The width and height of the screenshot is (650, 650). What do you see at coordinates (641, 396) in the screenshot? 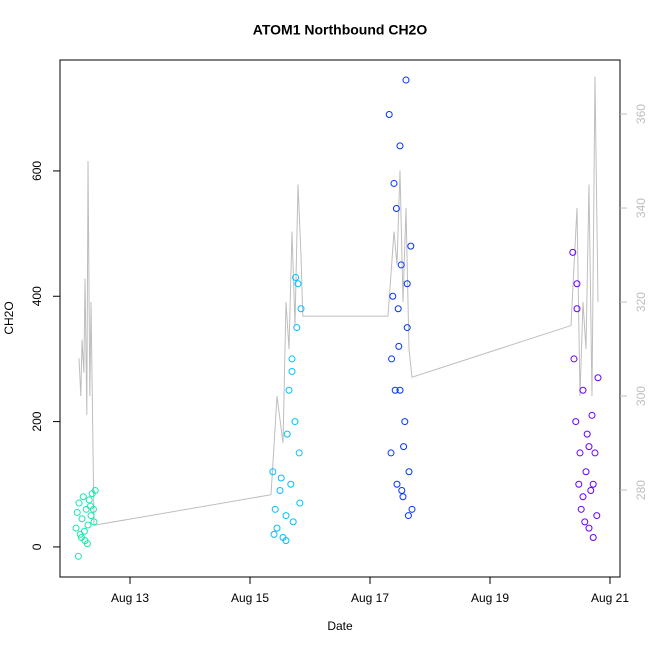
I see `y2-tick-label: 300` at bounding box center [641, 396].